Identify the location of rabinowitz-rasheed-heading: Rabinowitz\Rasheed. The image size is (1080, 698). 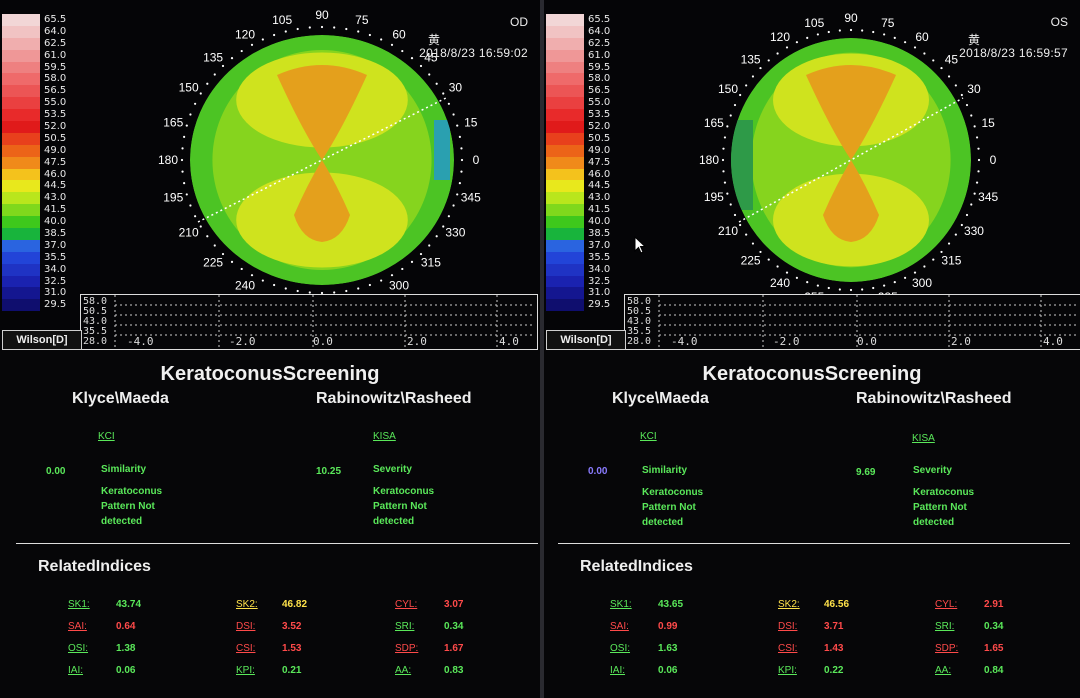
(394, 398).